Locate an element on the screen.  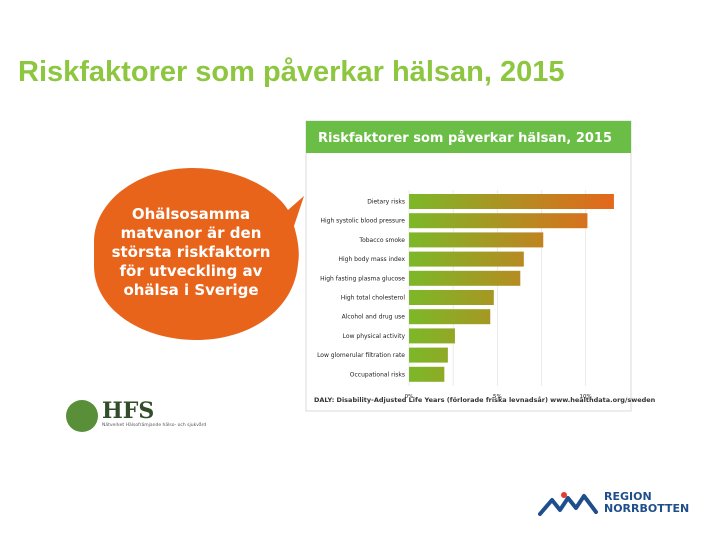
chart-title: Riskfaktorer som påverkar hälsan, 2015 is located at coordinates (465, 138).